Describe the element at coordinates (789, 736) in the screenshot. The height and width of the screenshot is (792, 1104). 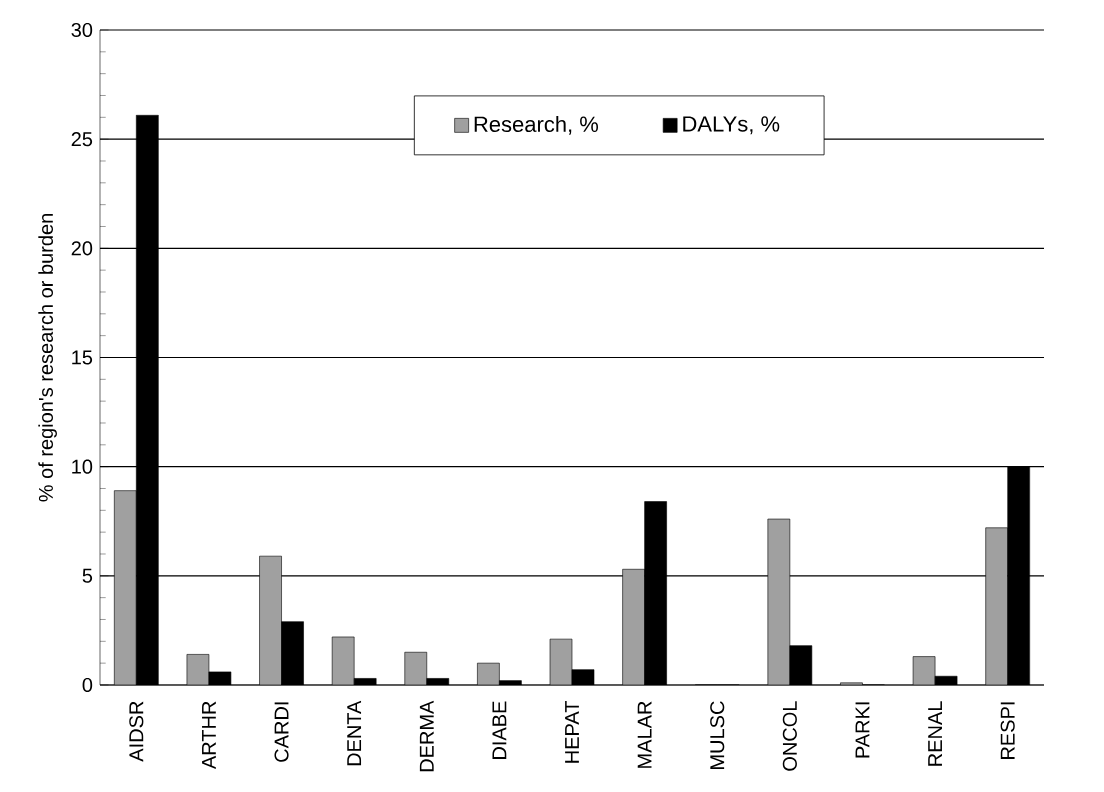
I see `x-tick-label: ONCOL` at that location.